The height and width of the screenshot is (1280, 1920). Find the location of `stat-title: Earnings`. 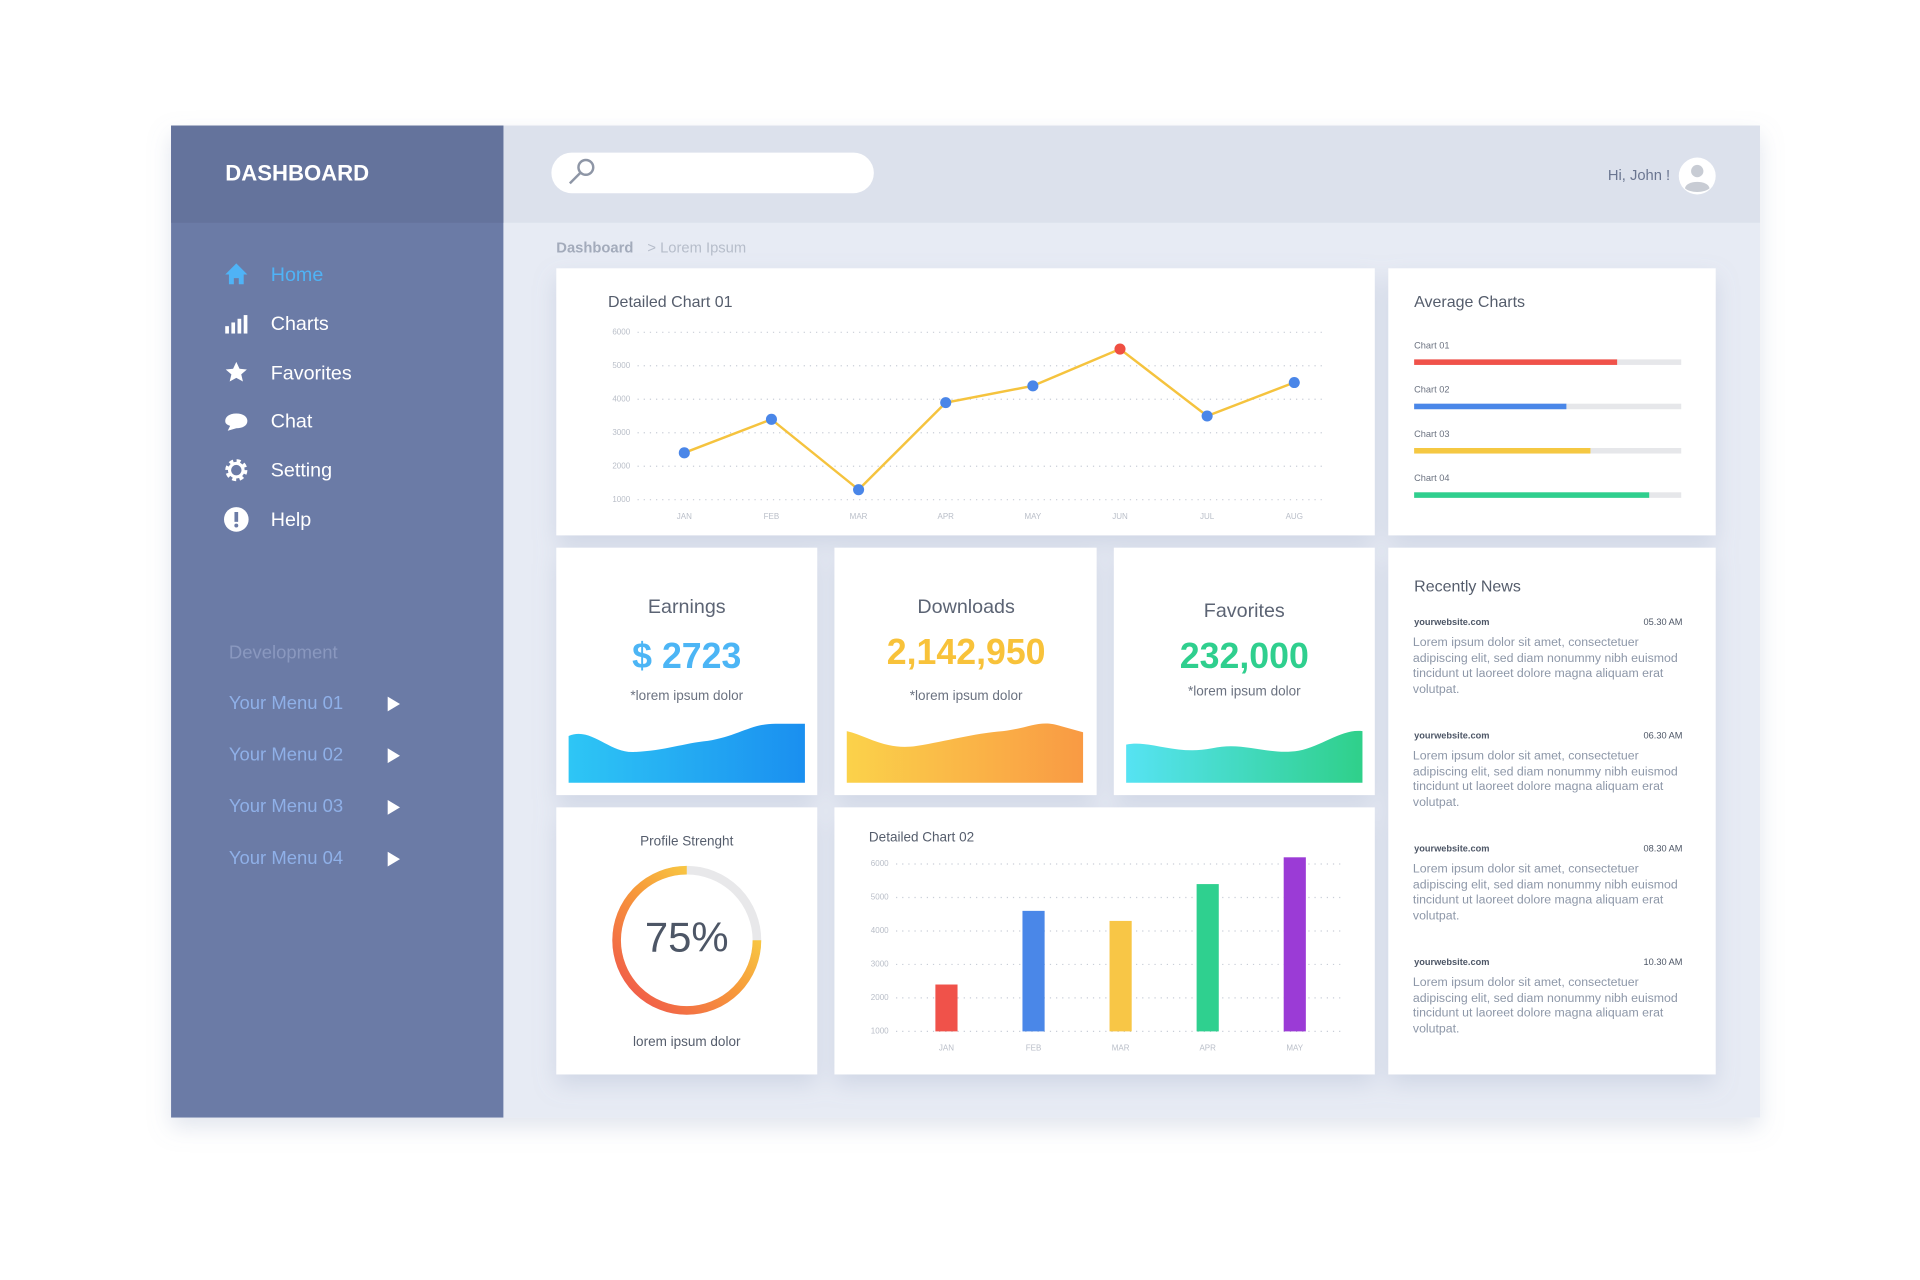

stat-title: Earnings is located at coordinates (687, 607).